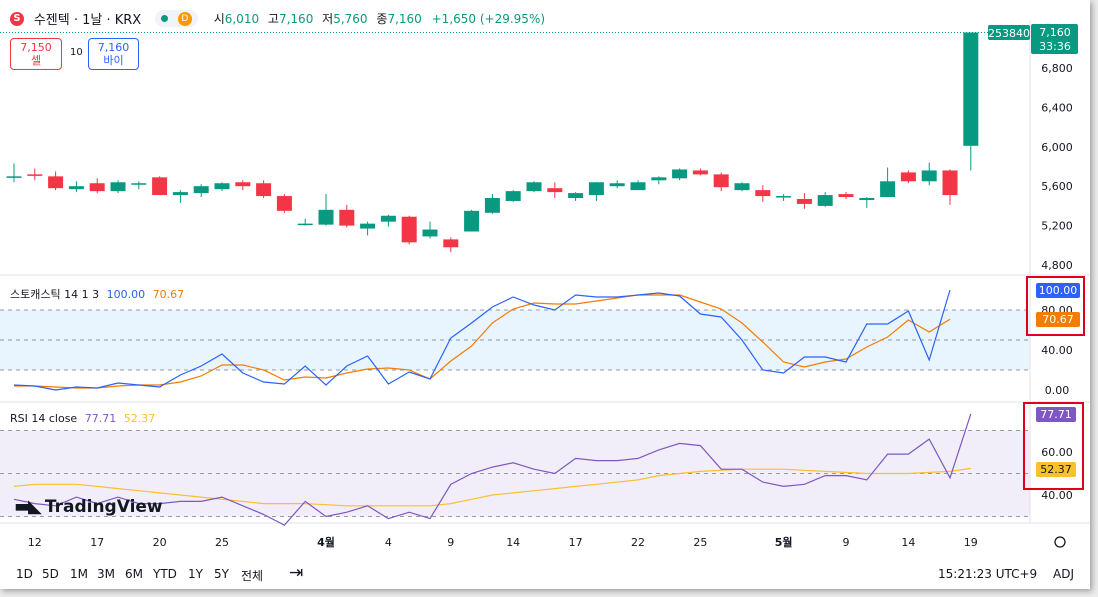  What do you see at coordinates (28, 506) in the screenshot?
I see `tradingview-logo-icon: ▬◣` at bounding box center [28, 506].